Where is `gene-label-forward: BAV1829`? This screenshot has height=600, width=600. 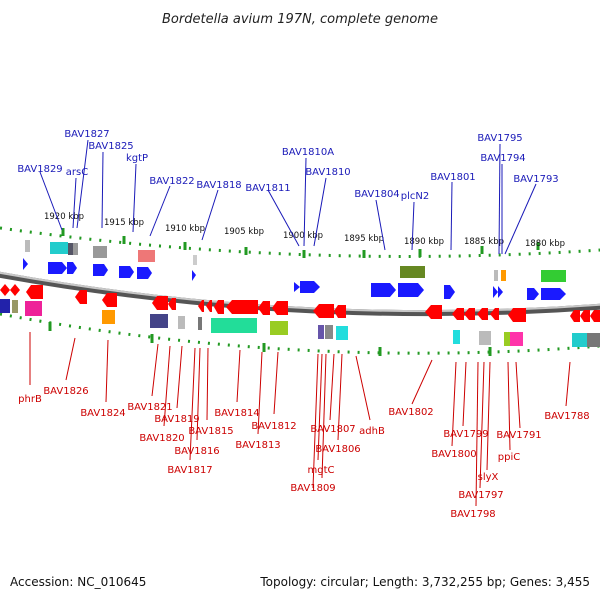 gene-label-forward: BAV1829 is located at coordinates (39, 169).